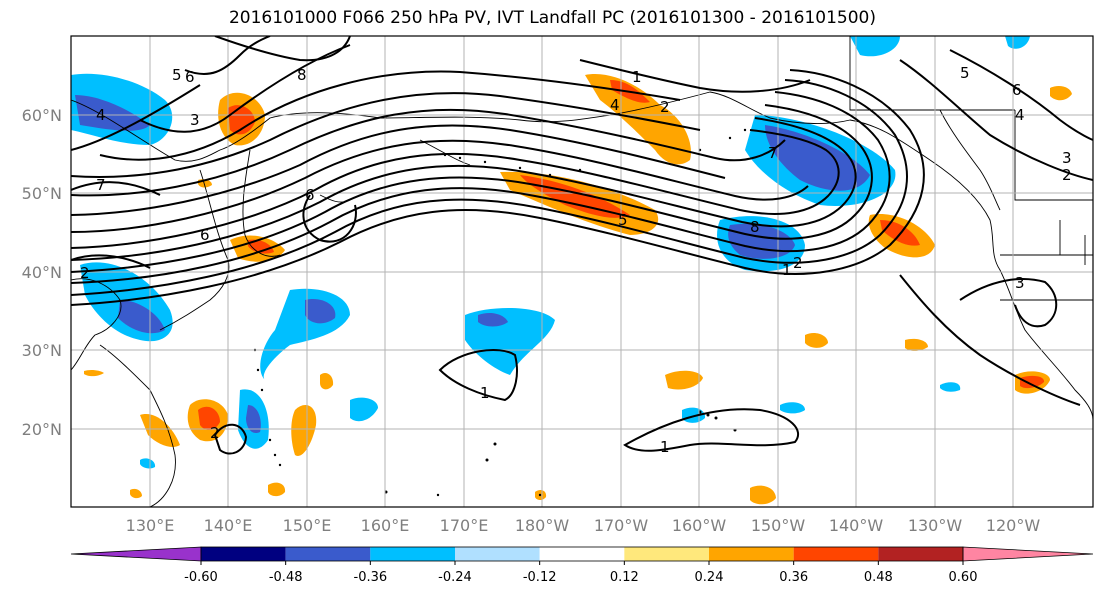 The image size is (1105, 601). What do you see at coordinates (42, 193) in the screenshot?
I see `lat-label: 50°N` at bounding box center [42, 193].